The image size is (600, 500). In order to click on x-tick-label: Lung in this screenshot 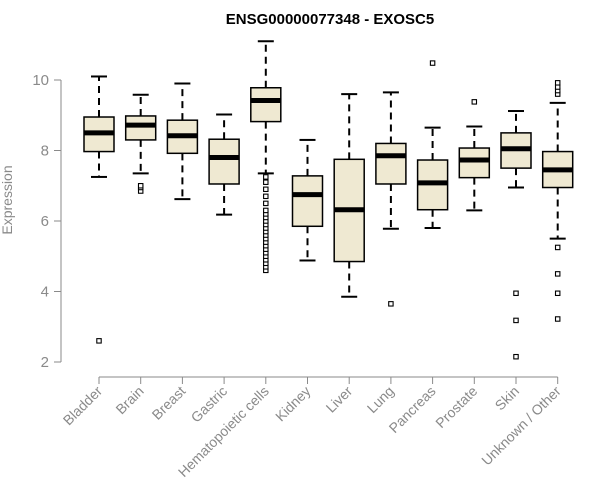, I will do `click(380, 399)`.